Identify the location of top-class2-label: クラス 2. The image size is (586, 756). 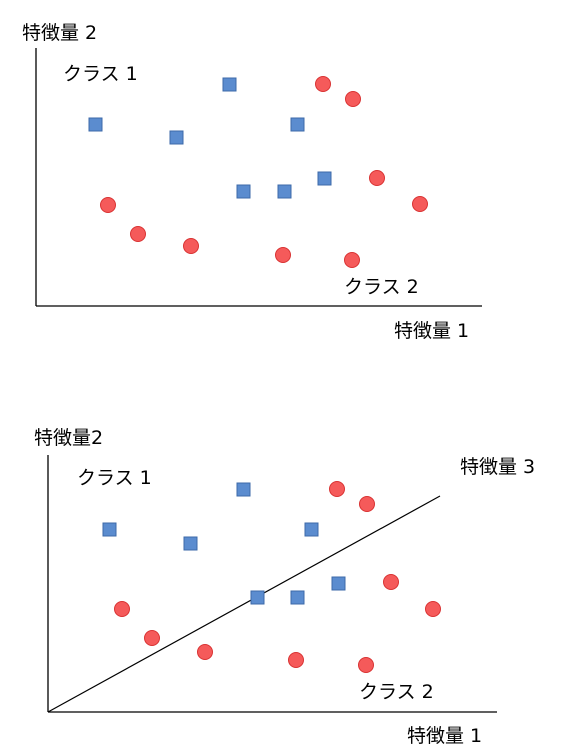
(381, 287).